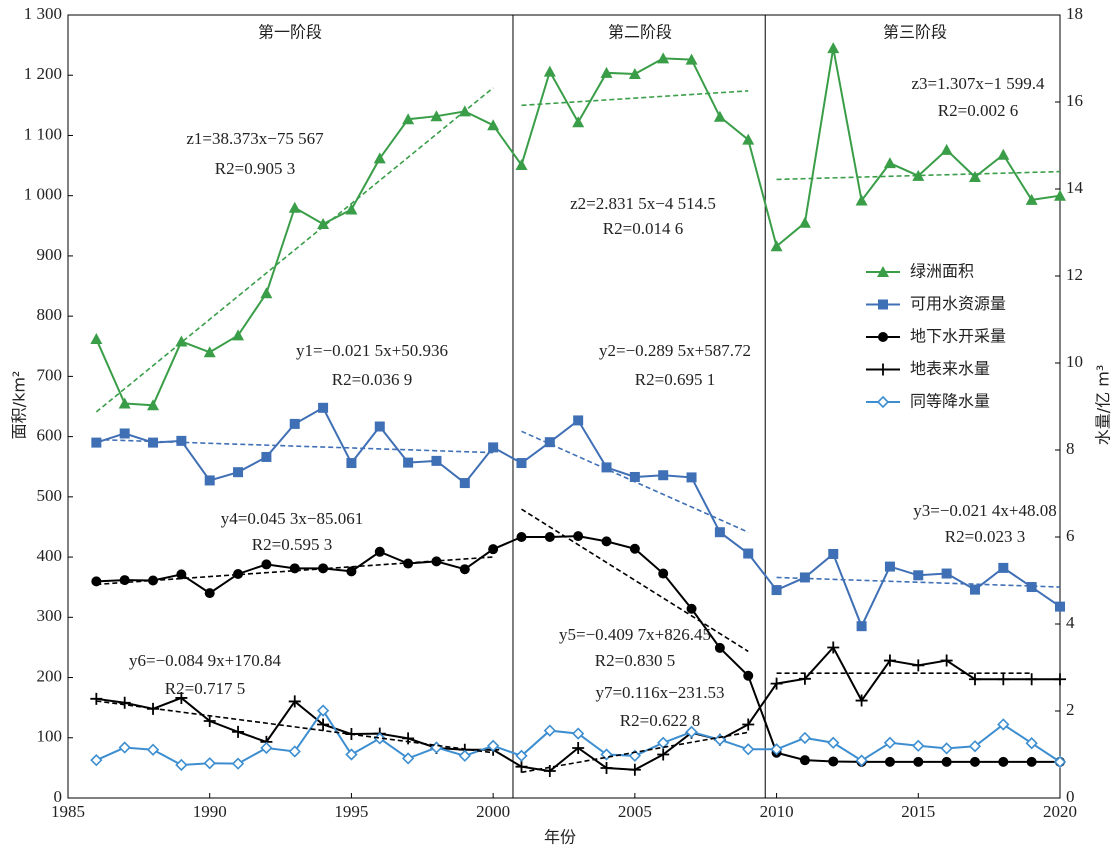 Image resolution: width=1120 pixels, height=854 pixels. I want to click on trend-equation: y1=−0.021 5x+50.936, so click(372, 350).